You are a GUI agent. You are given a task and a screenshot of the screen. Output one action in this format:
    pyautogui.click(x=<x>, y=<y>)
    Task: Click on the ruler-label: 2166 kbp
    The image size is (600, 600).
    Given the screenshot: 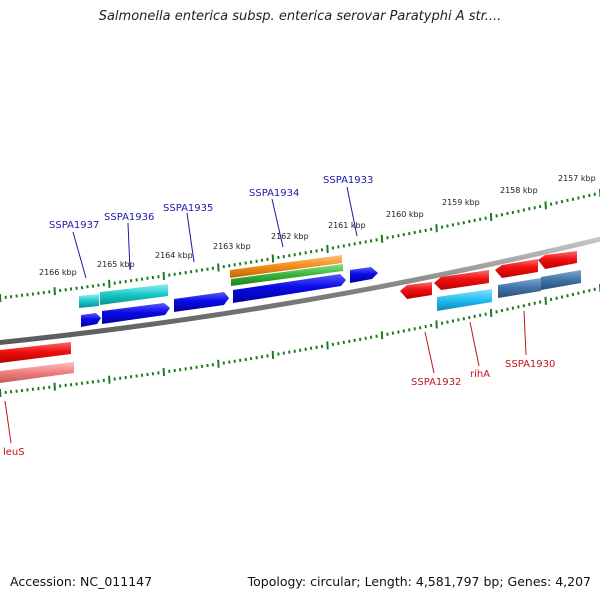 What is the action you would take?
    pyautogui.click(x=58, y=272)
    